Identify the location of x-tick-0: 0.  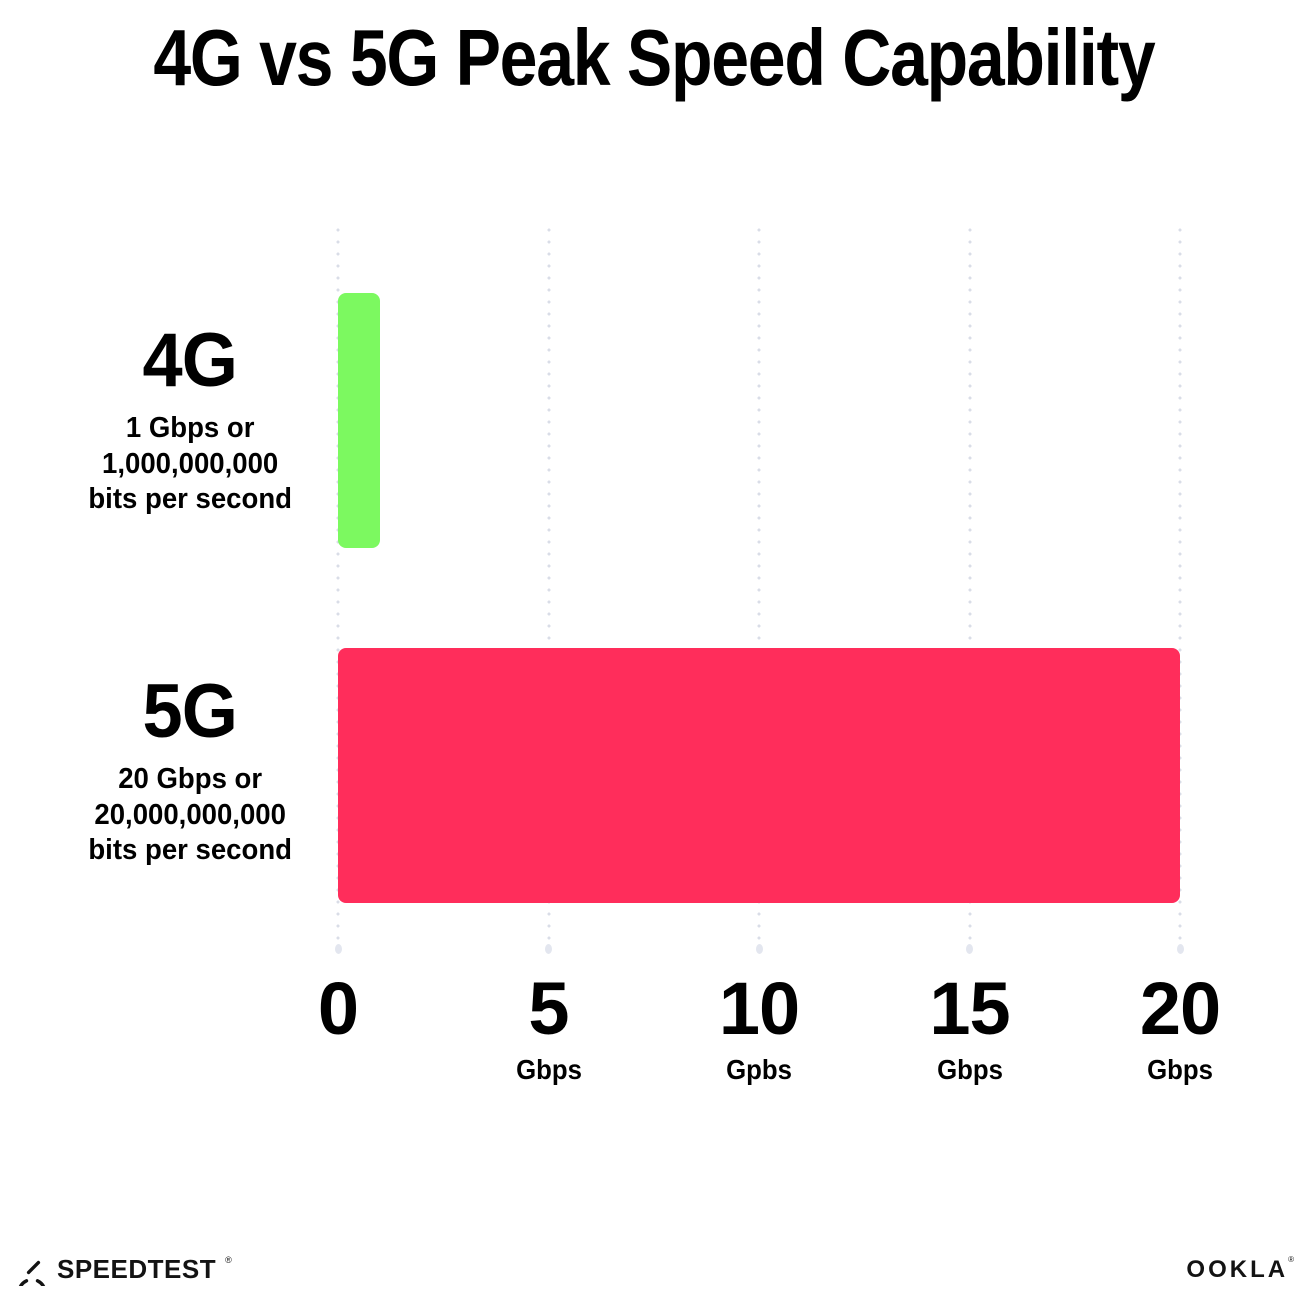
(338, 1010).